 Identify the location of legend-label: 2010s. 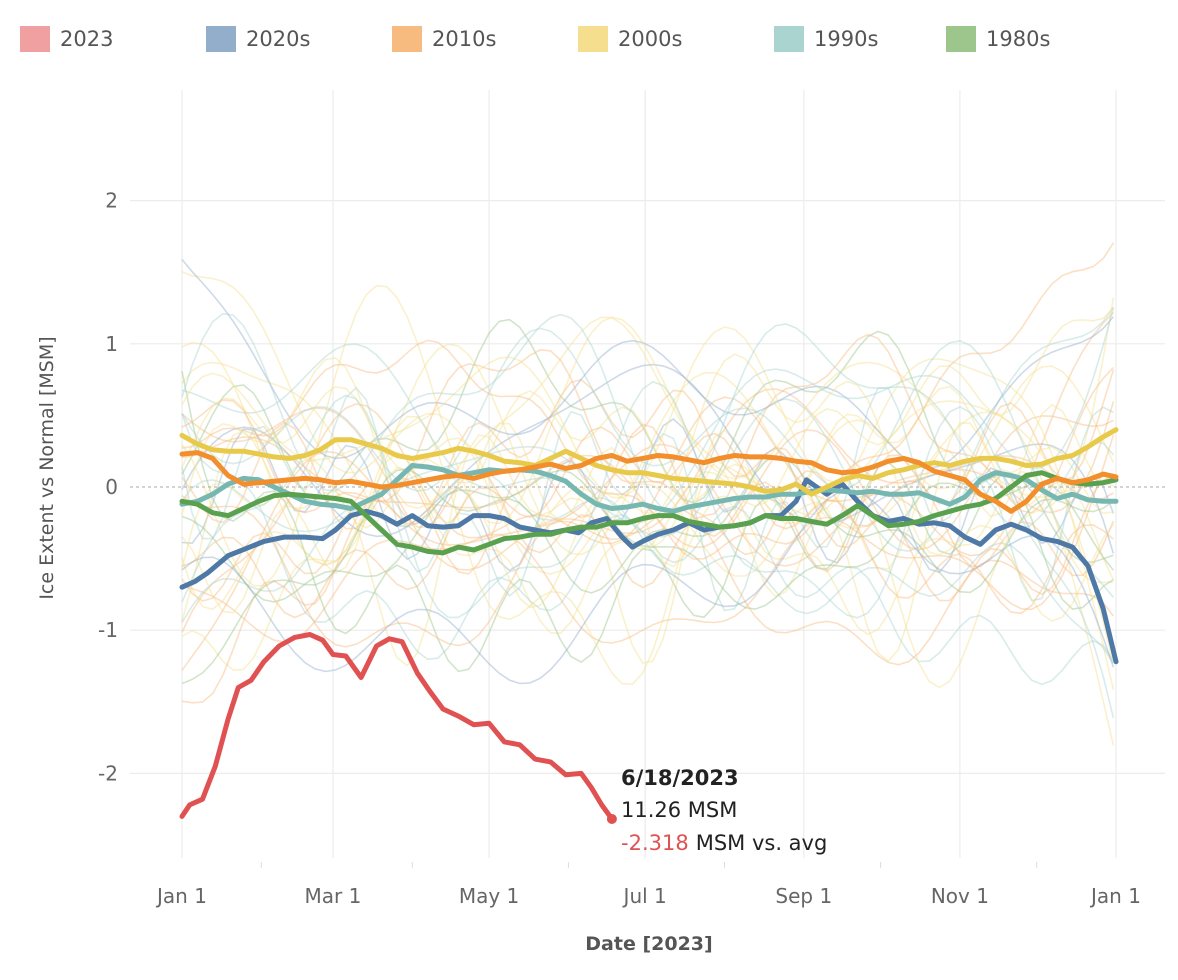
(464, 39).